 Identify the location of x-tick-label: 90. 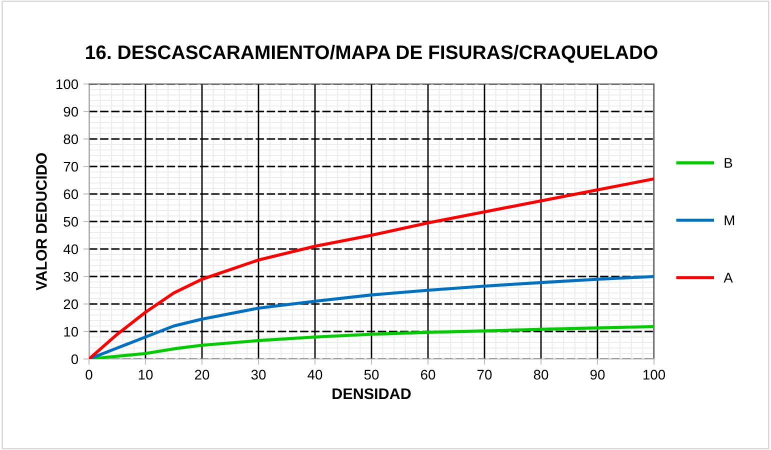
(597, 375).